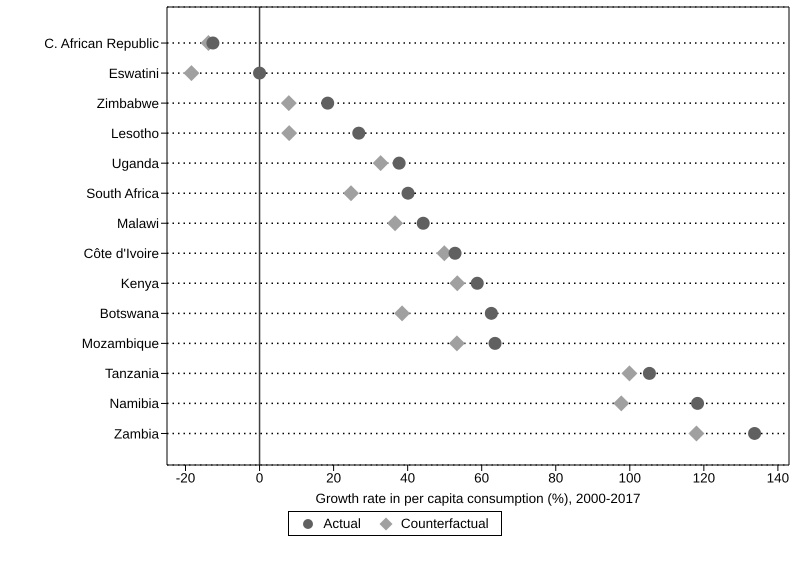 The width and height of the screenshot is (791, 569). What do you see at coordinates (341, 523) in the screenshot?
I see `legend-label: Actual` at bounding box center [341, 523].